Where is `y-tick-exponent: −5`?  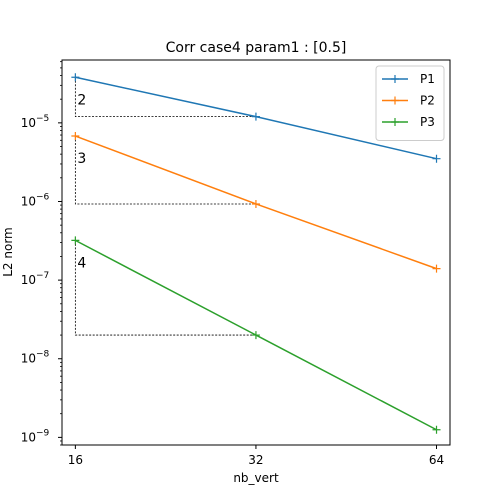 y-tick-exponent: −5 is located at coordinates (42, 119).